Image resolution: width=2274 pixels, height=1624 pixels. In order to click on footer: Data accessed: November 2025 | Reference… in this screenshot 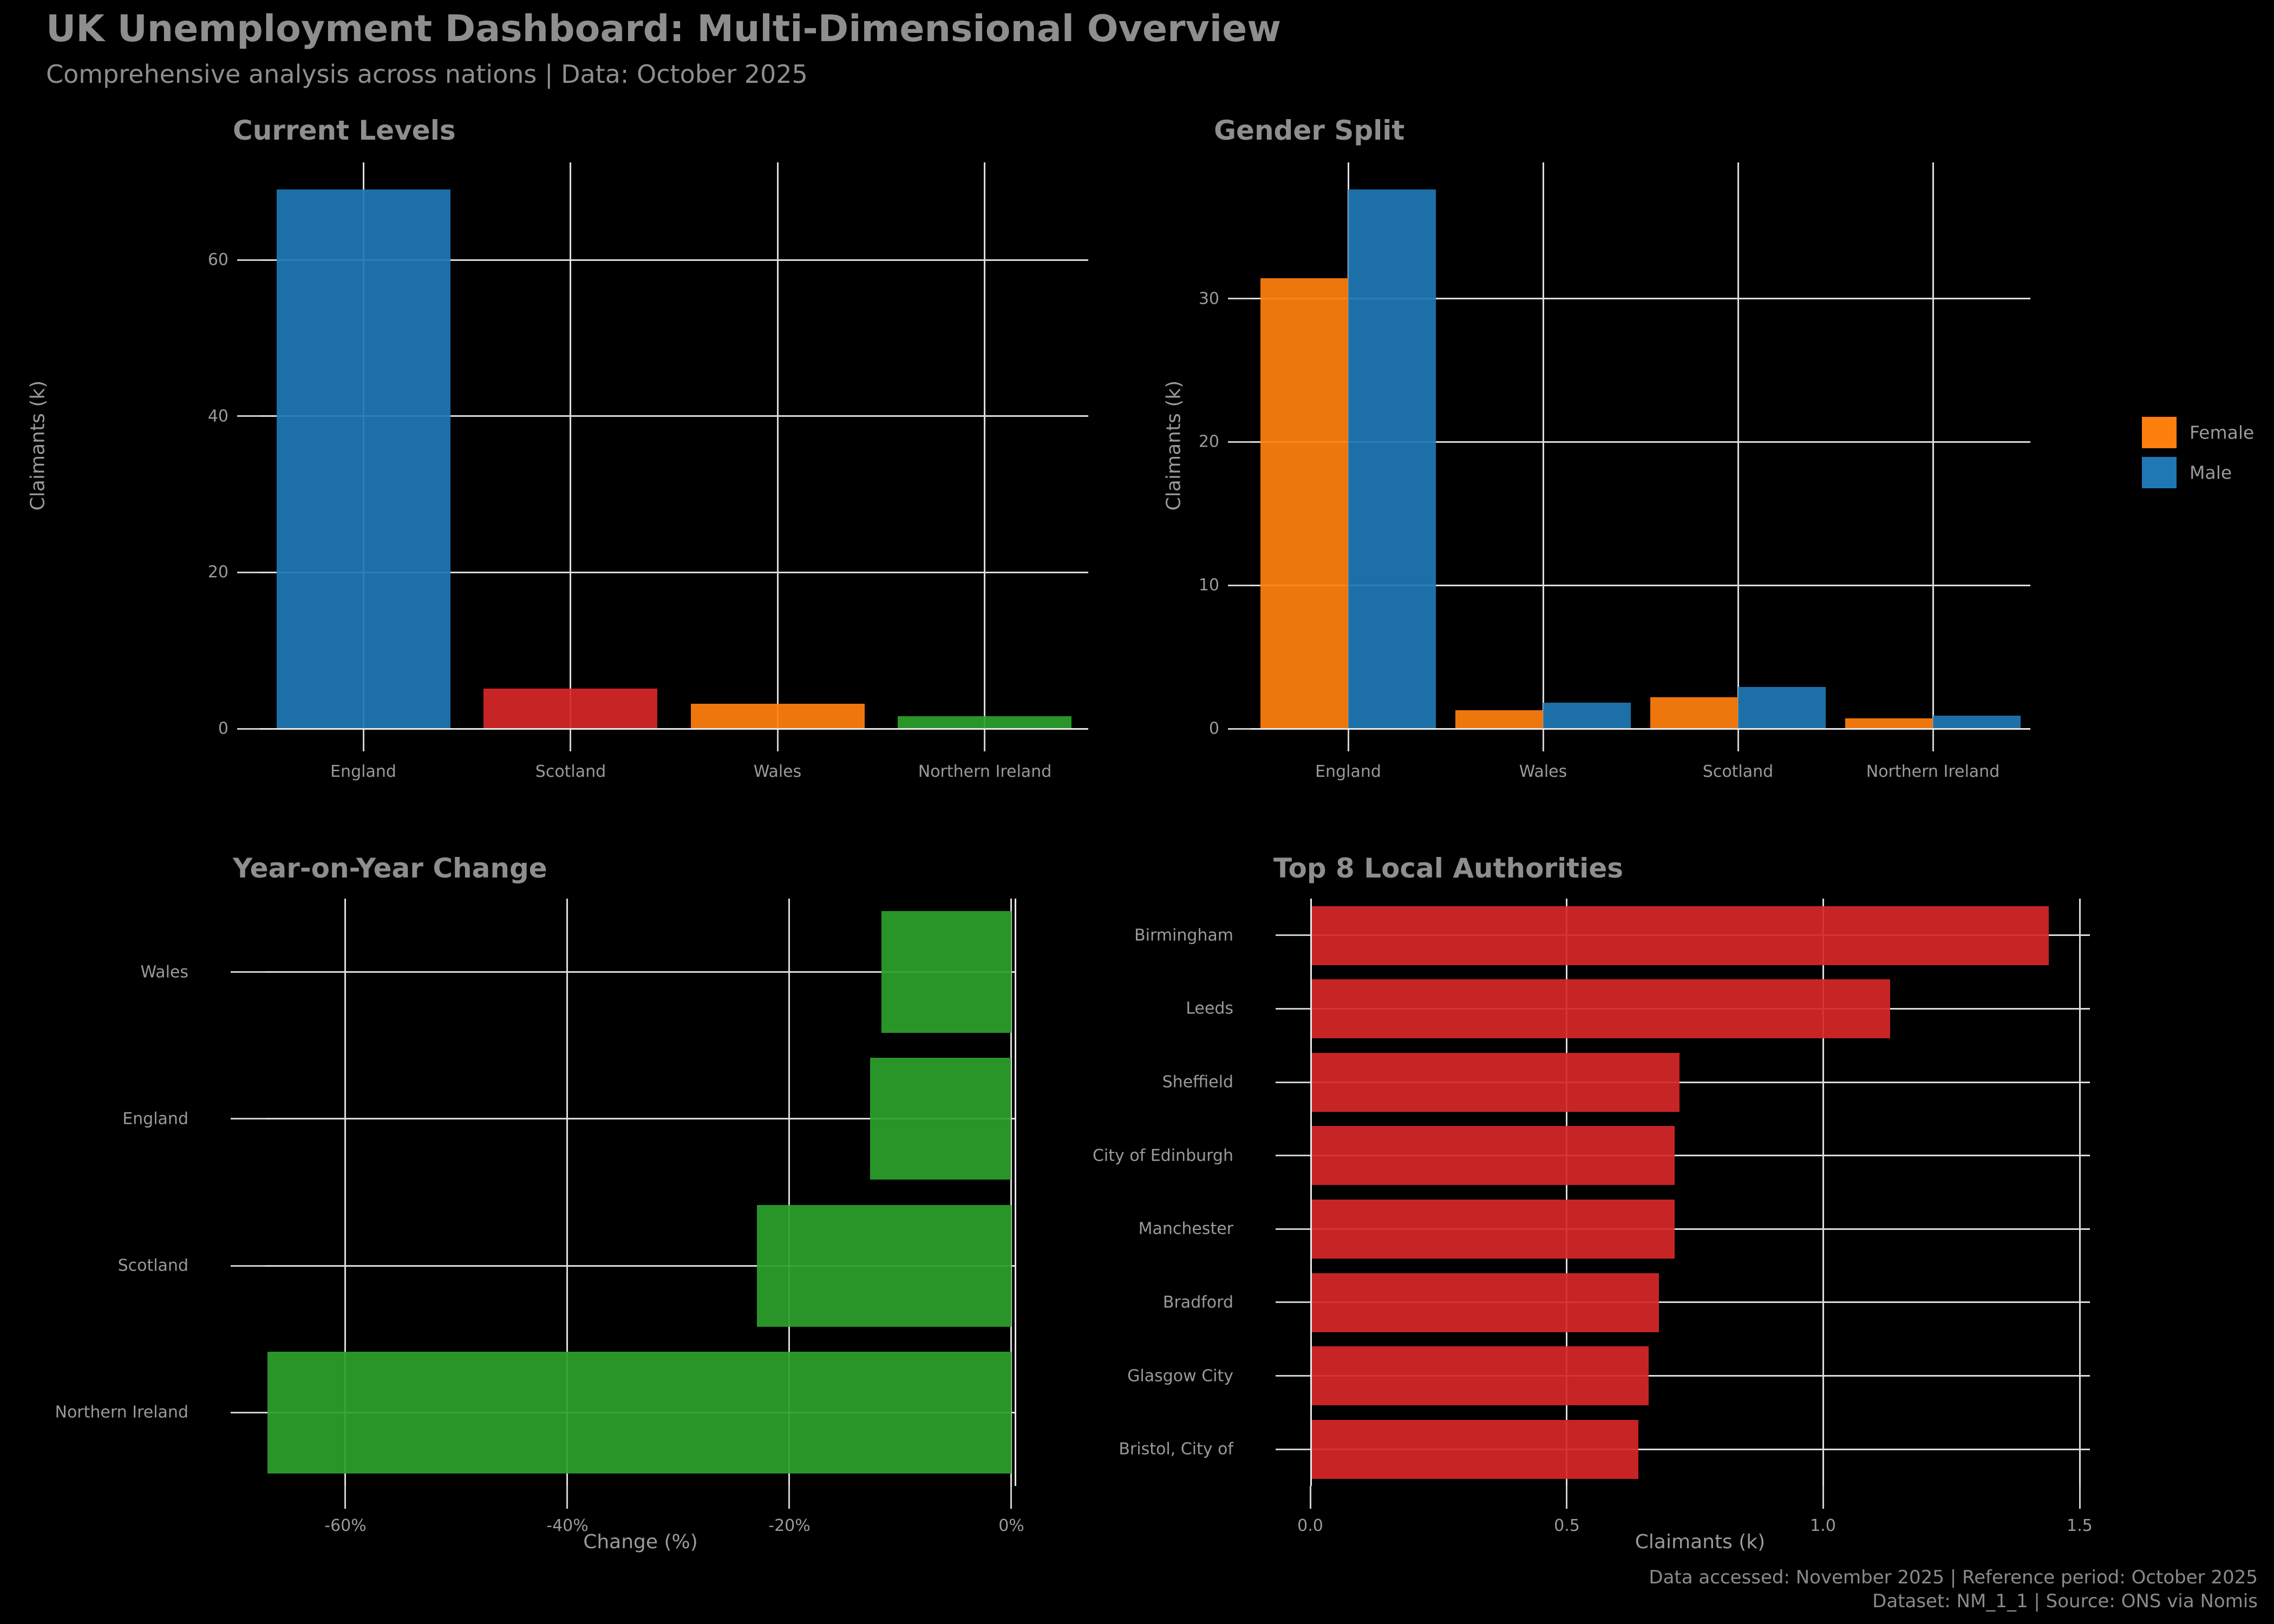, I will do `click(1954, 1589)`.